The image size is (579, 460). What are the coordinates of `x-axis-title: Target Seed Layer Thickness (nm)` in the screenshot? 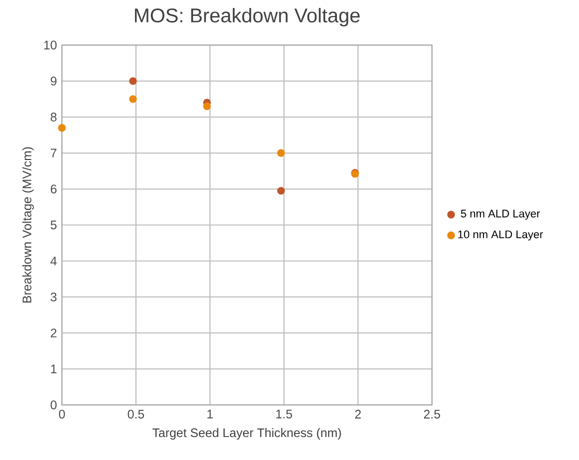 It's located at (246, 434).